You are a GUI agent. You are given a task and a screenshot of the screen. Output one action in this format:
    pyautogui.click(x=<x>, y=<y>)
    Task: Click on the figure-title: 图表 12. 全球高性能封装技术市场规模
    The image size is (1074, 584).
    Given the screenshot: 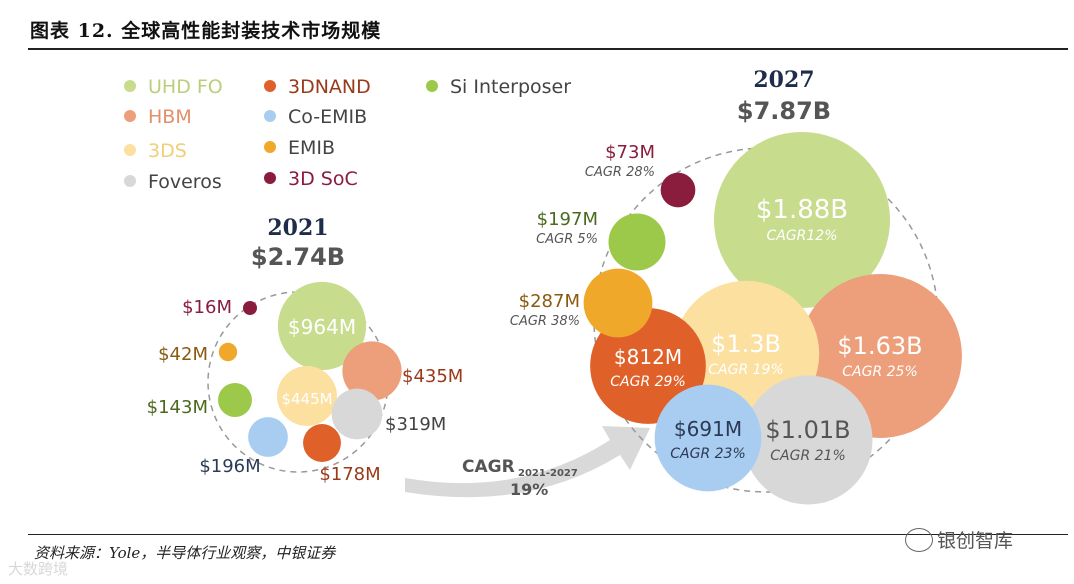 What is the action you would take?
    pyautogui.click(x=206, y=31)
    